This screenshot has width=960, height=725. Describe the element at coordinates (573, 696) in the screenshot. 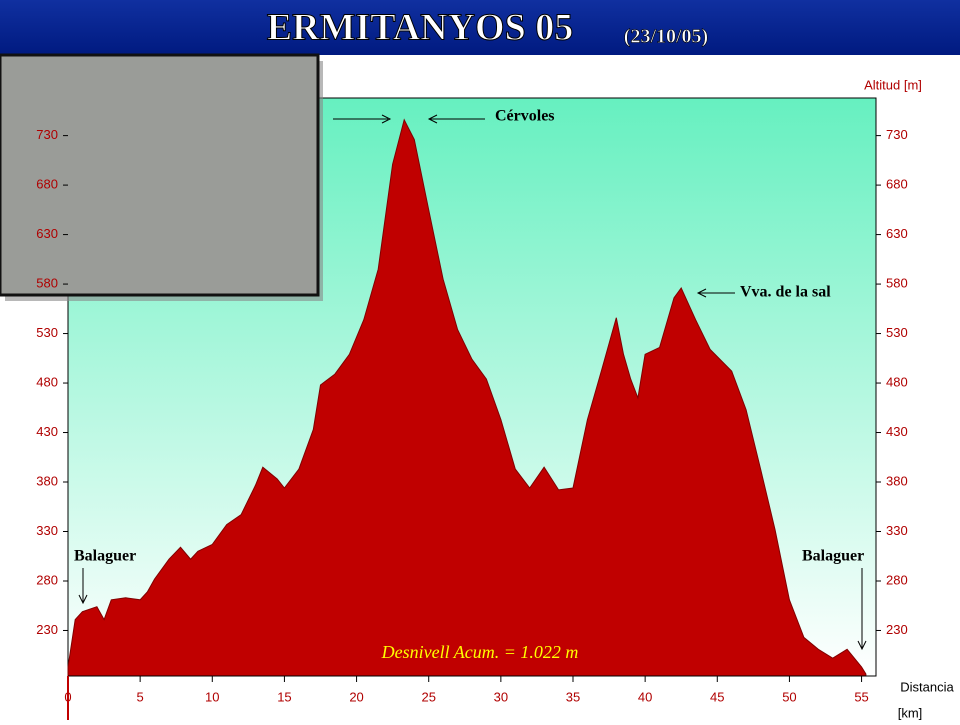

I see `x-tick-label: 35` at that location.